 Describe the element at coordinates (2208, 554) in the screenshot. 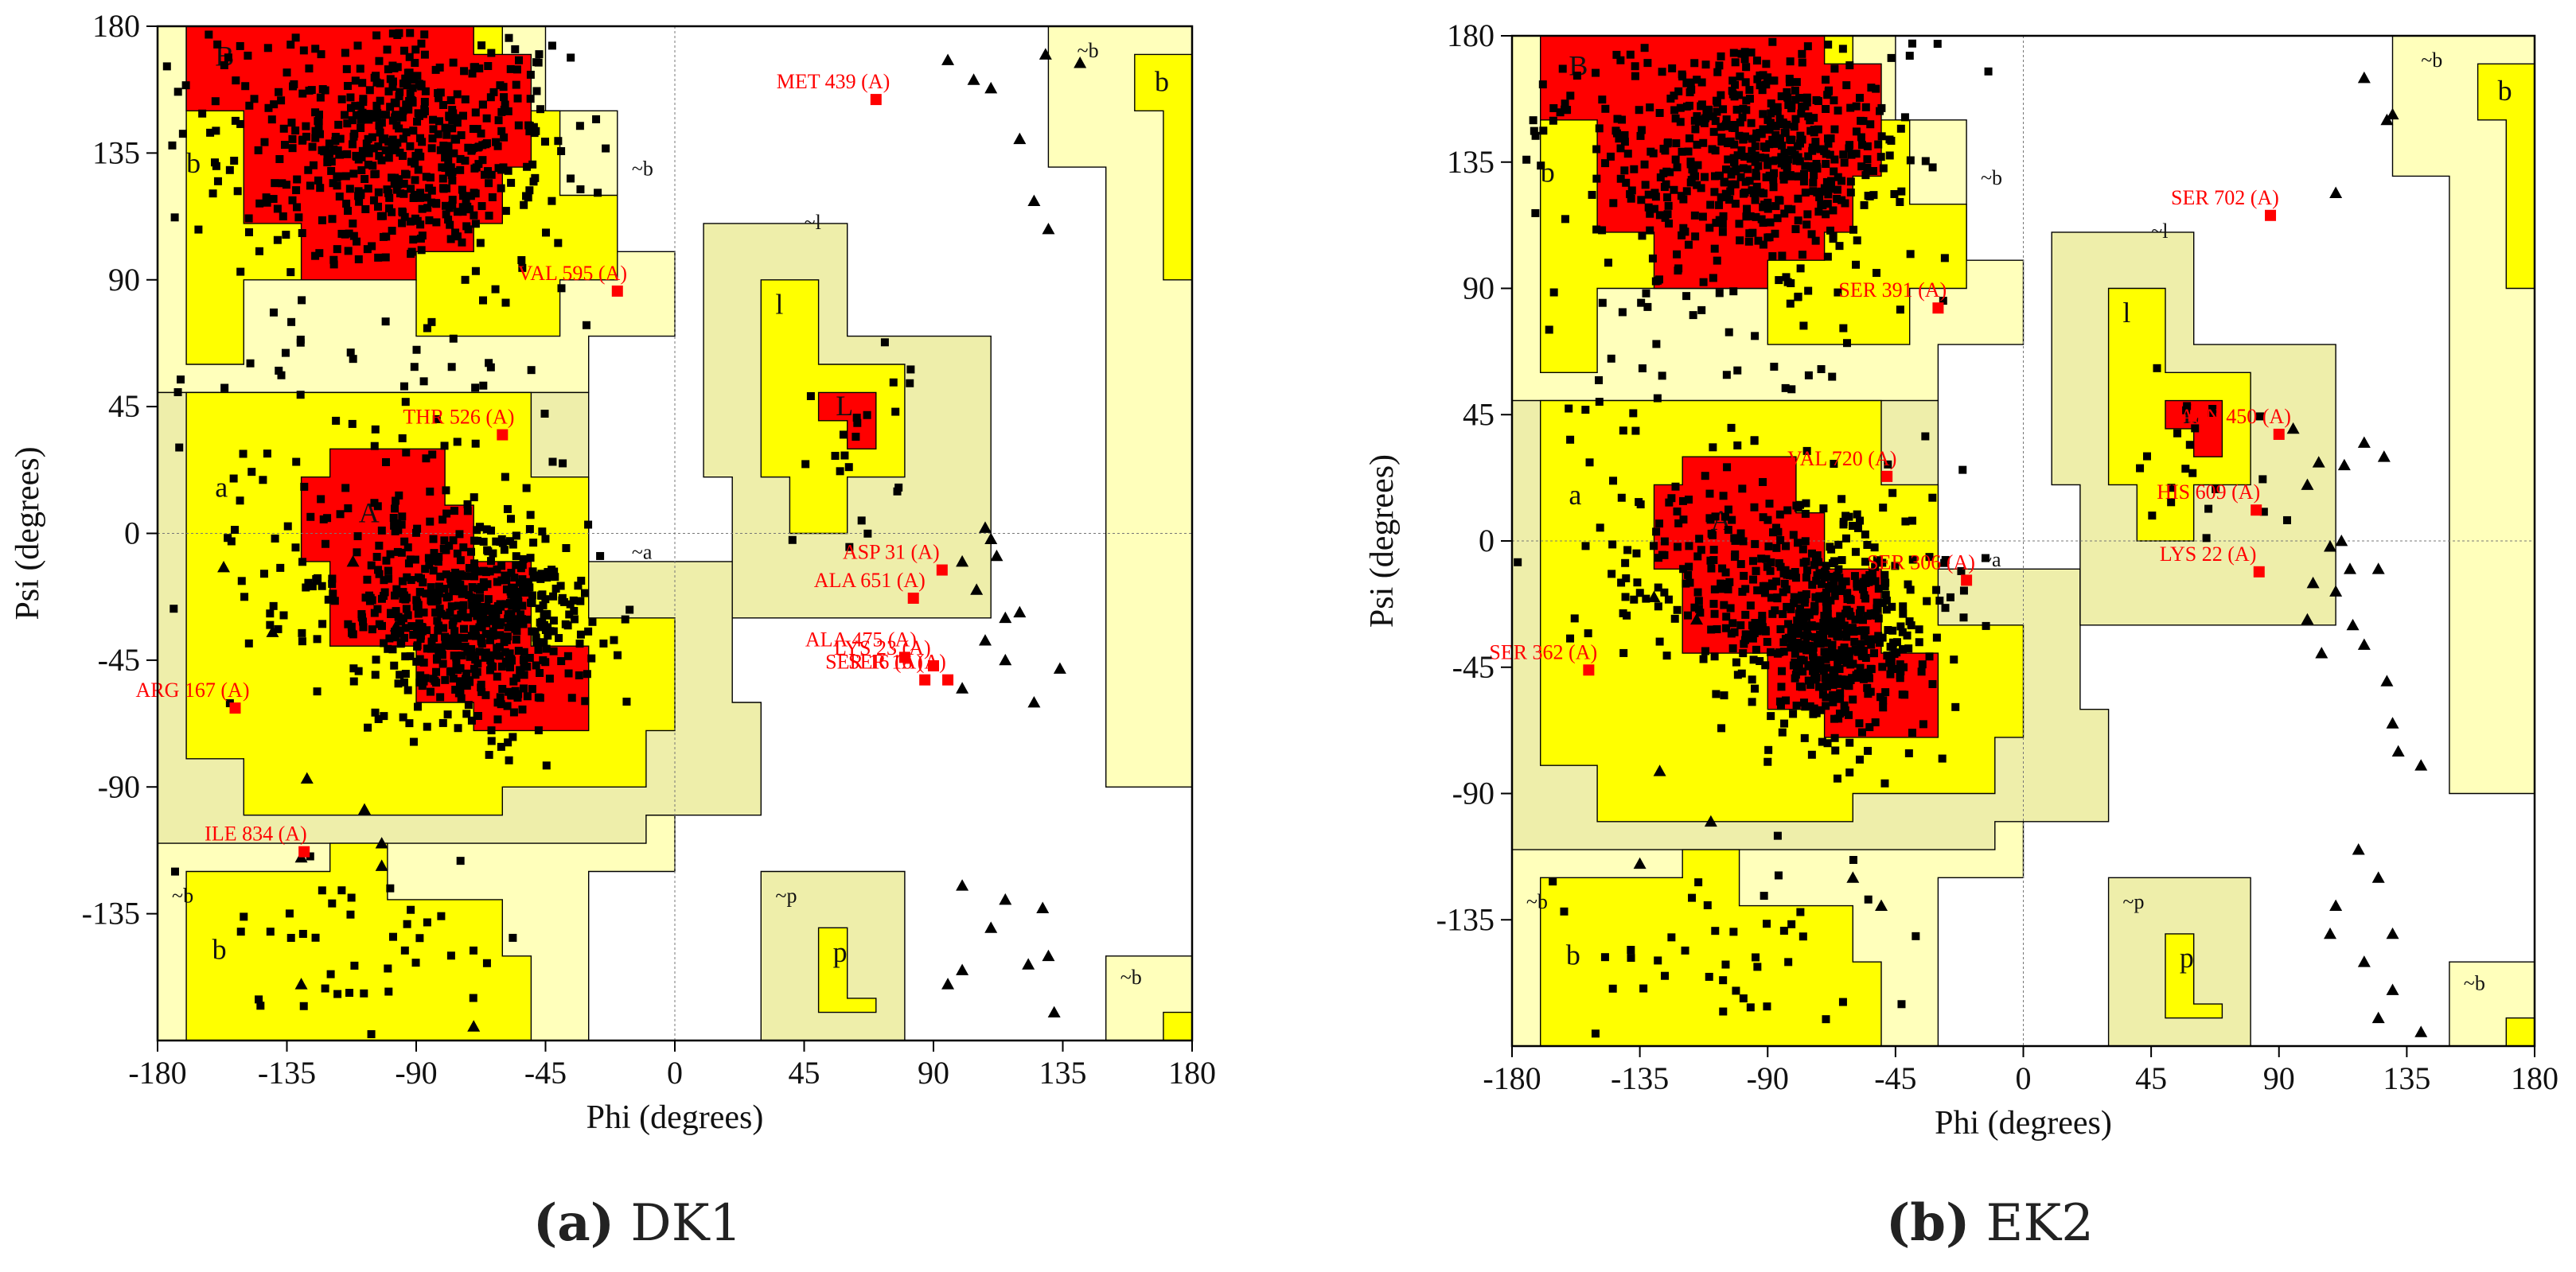

I see `outlier-label: LYS 22 (A)` at that location.